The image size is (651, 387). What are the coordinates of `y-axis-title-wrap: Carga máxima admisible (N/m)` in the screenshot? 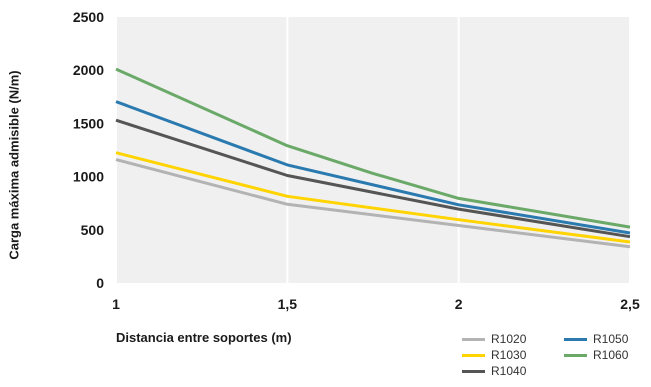 It's located at (14, 165).